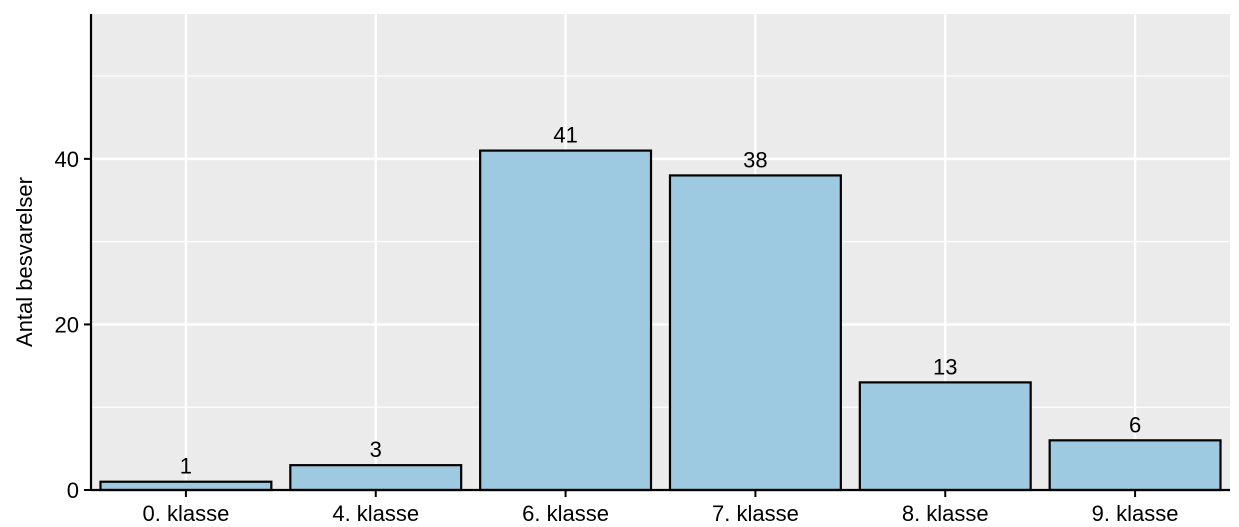  What do you see at coordinates (376, 478) in the screenshot?
I see `bar-4-klasse` at bounding box center [376, 478].